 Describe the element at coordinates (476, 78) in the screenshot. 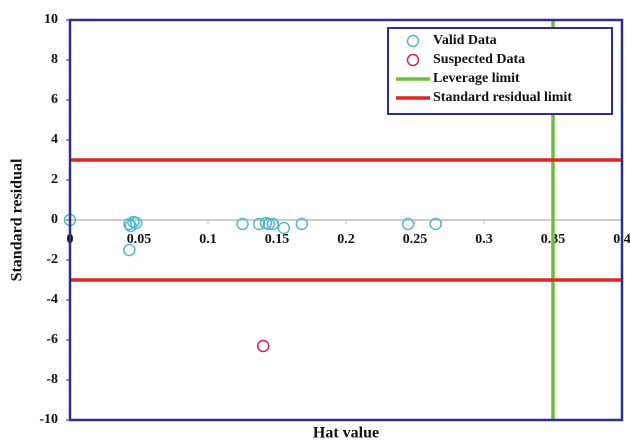

I see `legend-label: Leverage limit` at that location.